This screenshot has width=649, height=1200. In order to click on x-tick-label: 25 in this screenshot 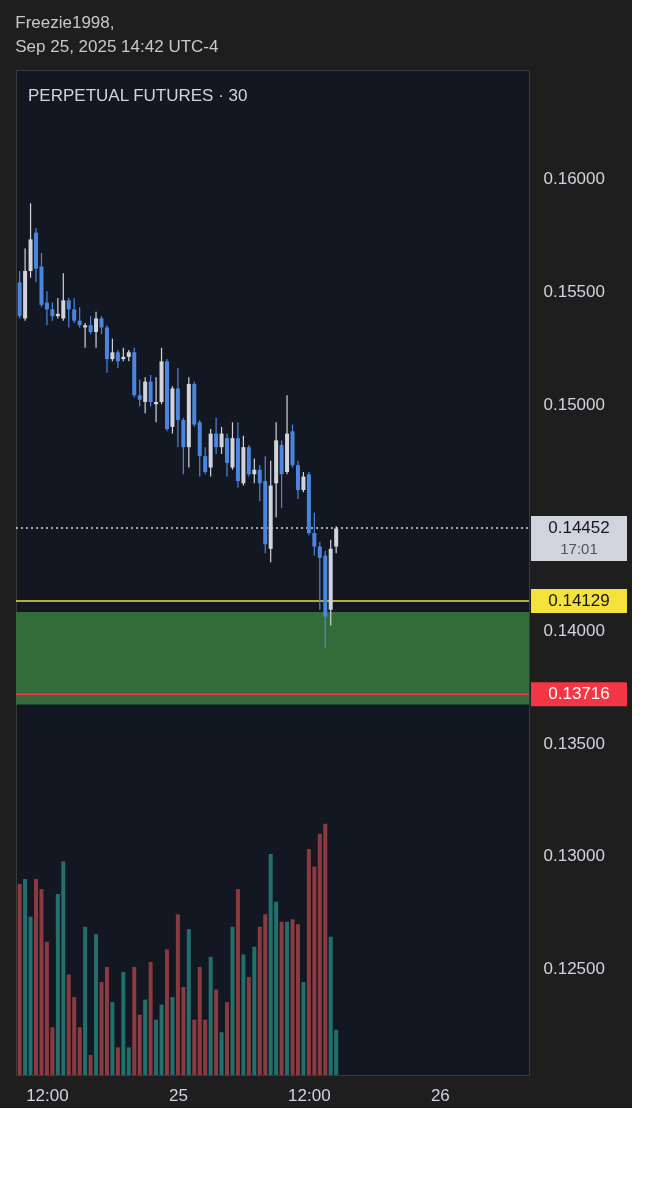, I will do `click(178, 1095)`.